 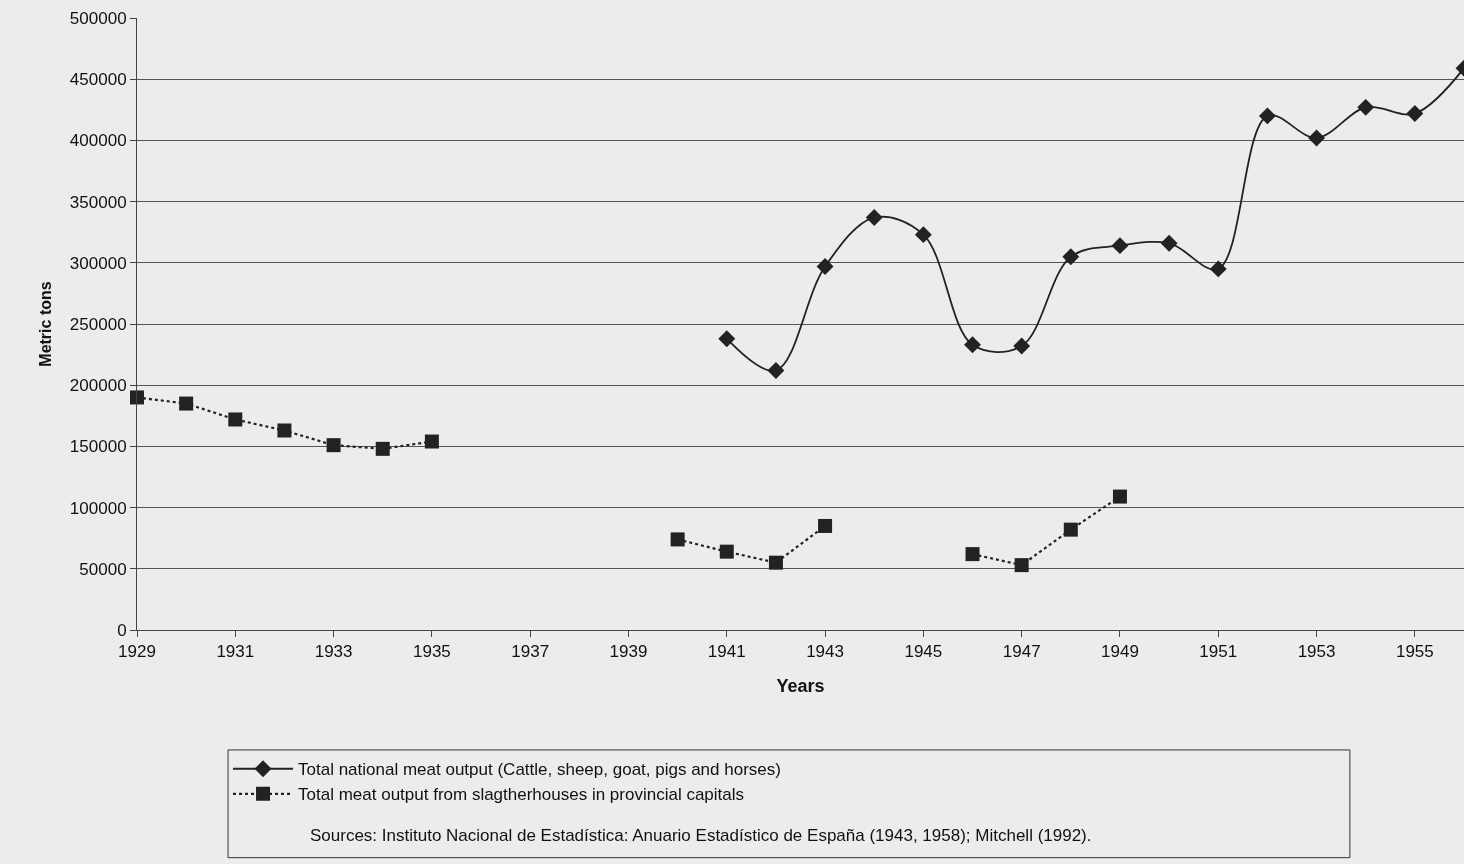 I want to click on x-tick-label: 1943, so click(x=825, y=652).